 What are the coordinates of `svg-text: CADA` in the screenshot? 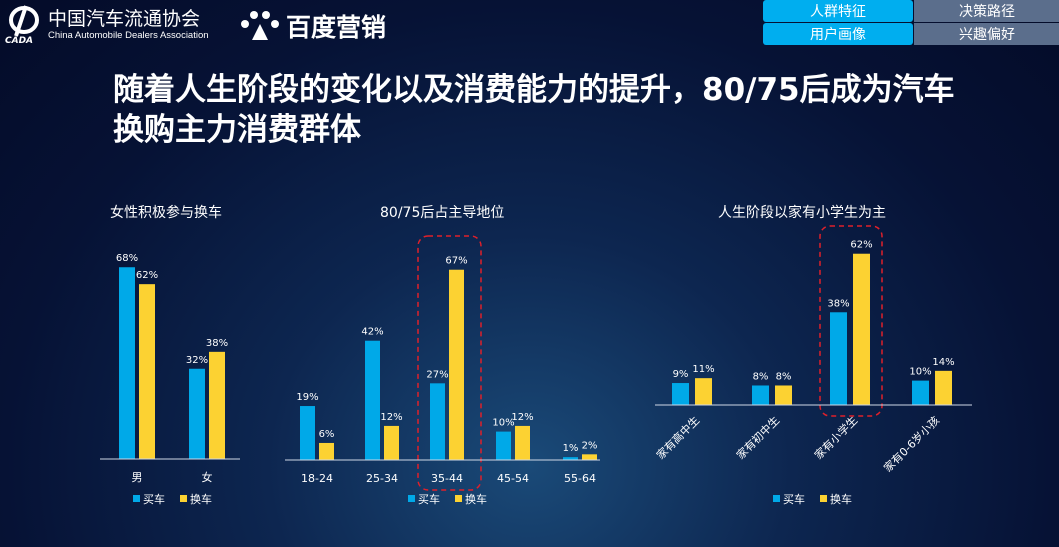 It's located at (19, 40).